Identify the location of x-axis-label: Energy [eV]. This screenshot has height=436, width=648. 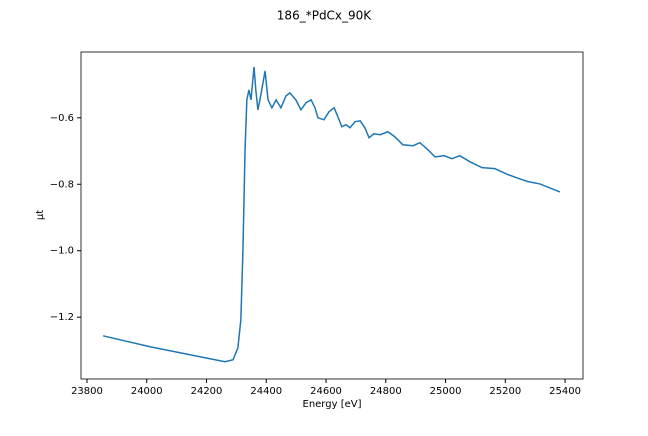
(332, 404).